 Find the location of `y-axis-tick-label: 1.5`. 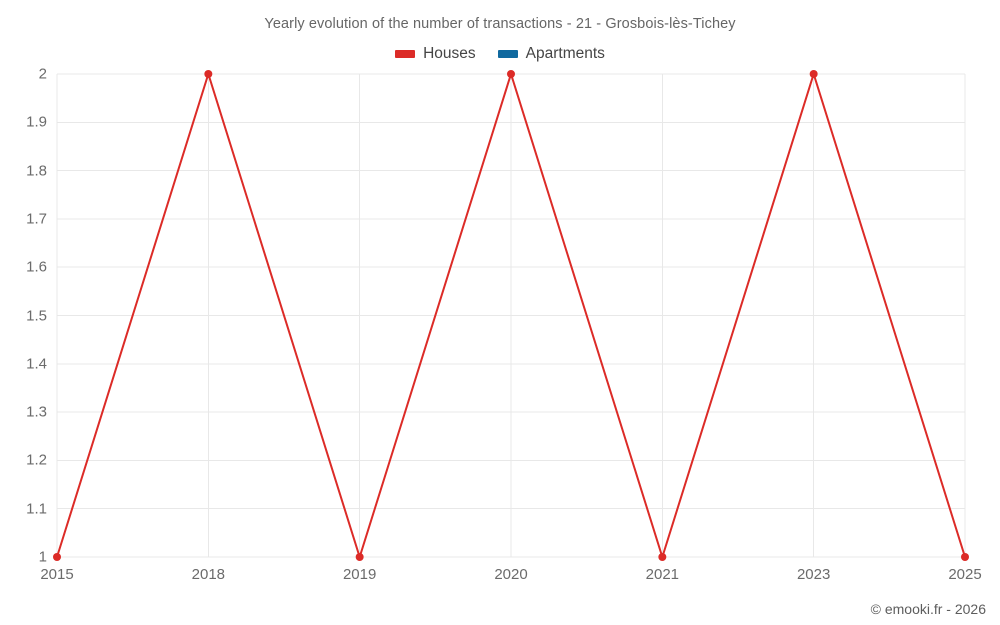

y-axis-tick-label: 1.5 is located at coordinates (36, 315).